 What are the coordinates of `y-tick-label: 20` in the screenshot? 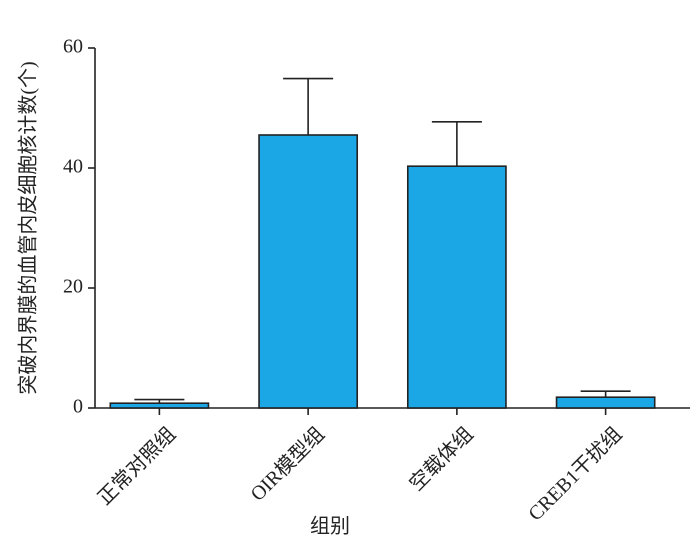 It's located at (73, 287).